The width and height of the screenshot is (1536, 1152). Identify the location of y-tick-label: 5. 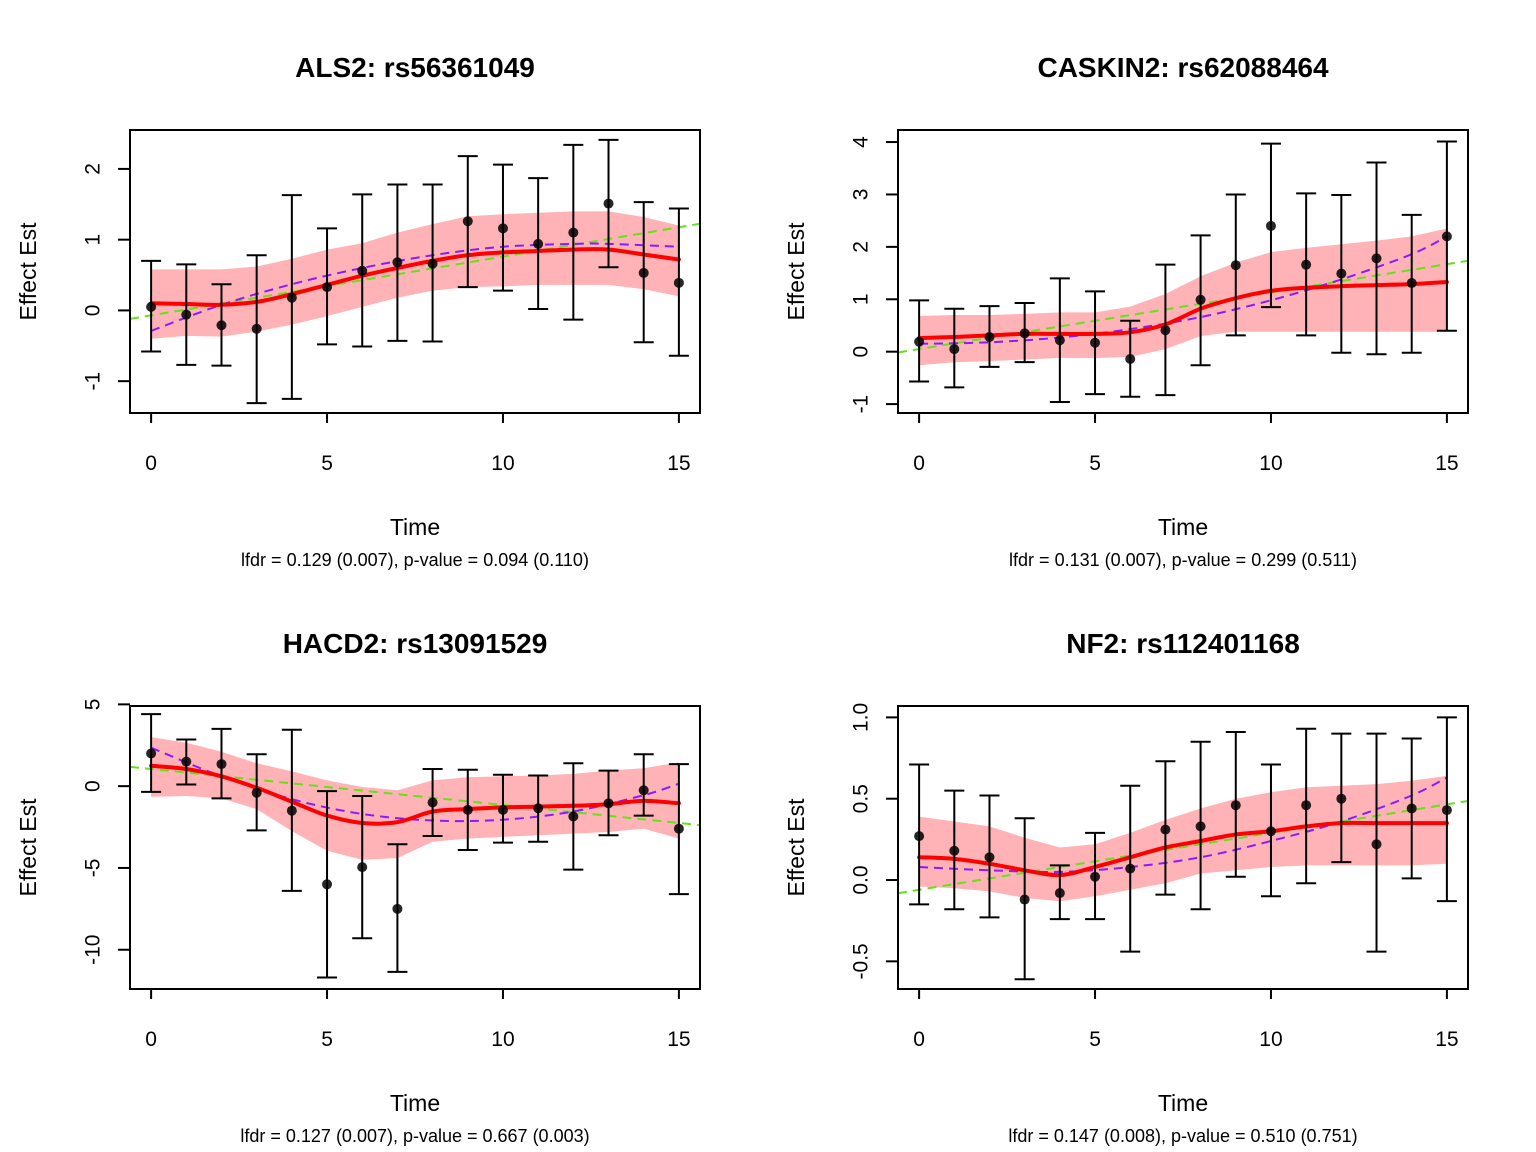
(93, 705).